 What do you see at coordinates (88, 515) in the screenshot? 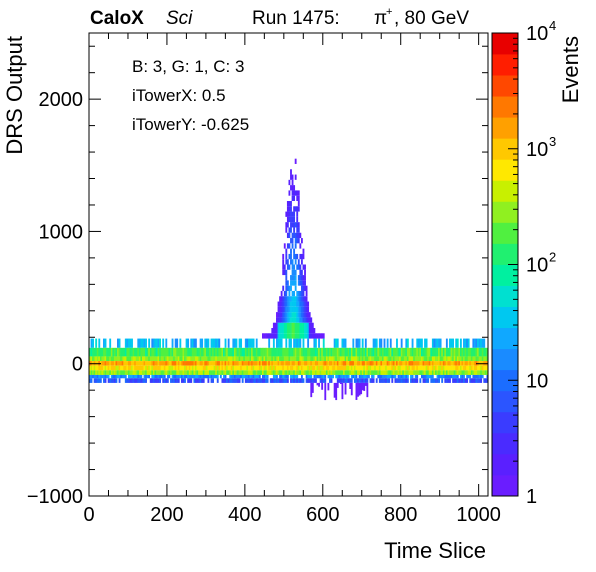
I see `x-tick-label: 0` at bounding box center [88, 515].